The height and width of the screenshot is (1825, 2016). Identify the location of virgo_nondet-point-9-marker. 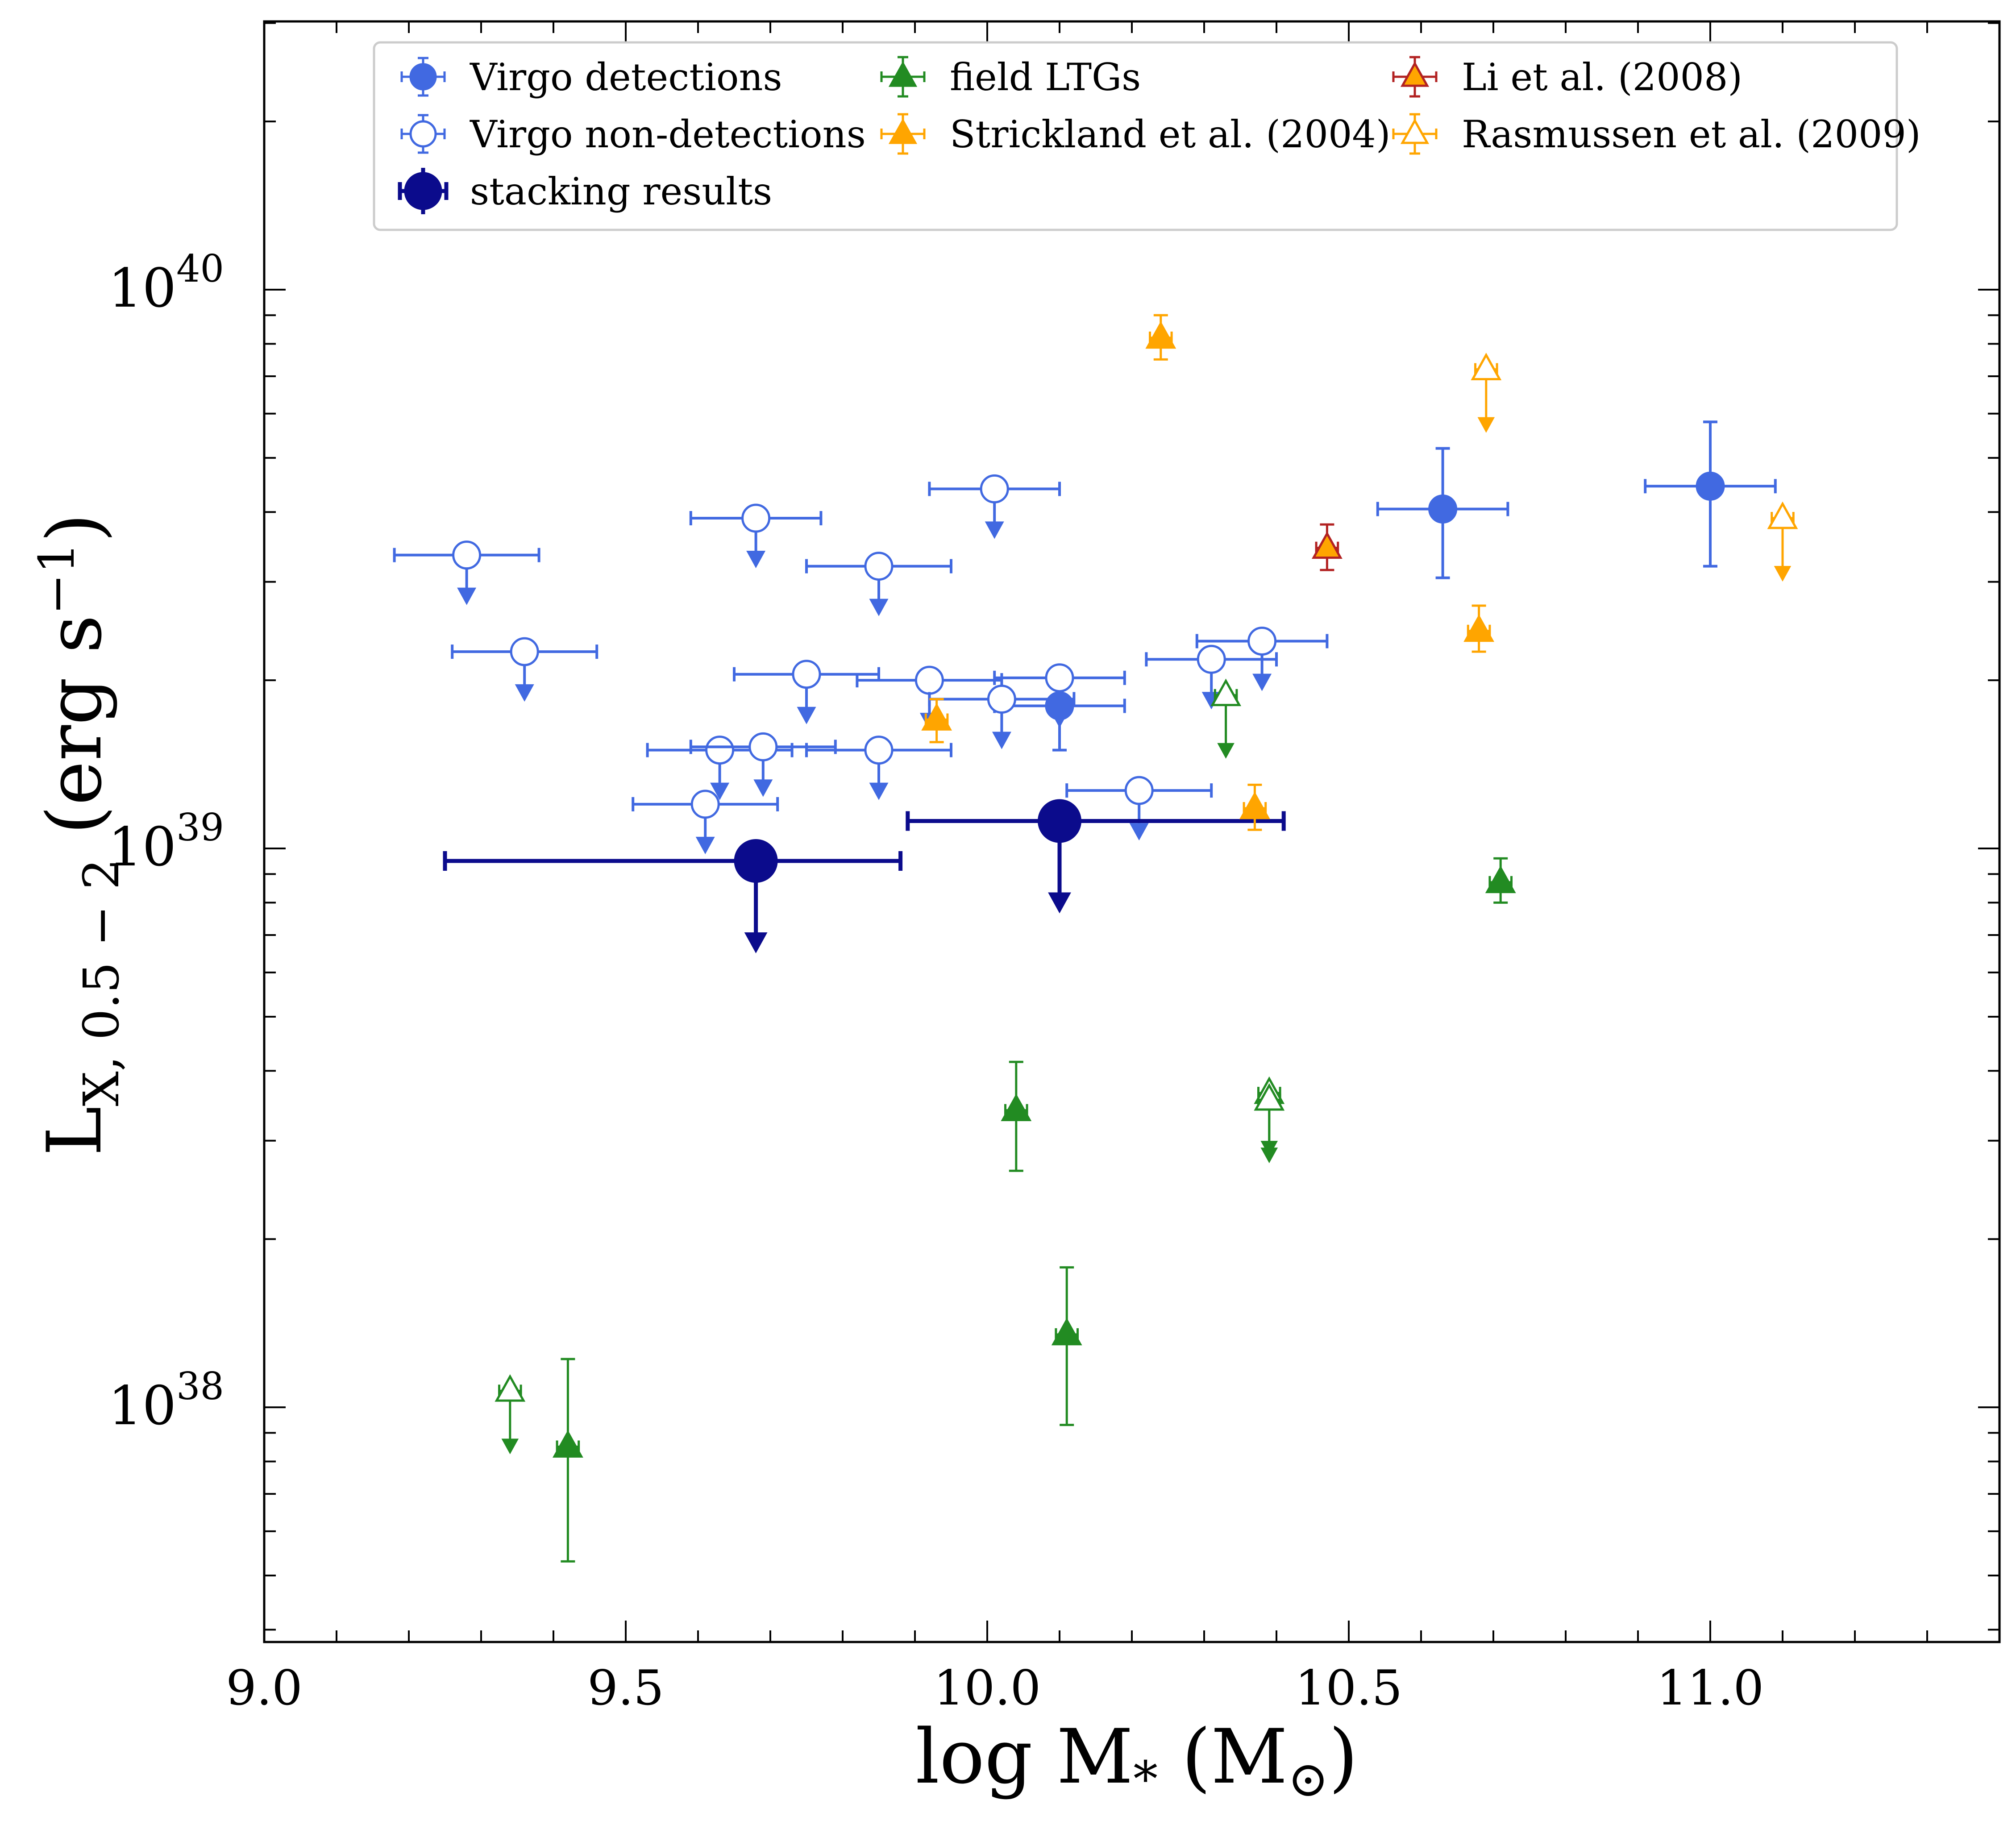
(929, 680).